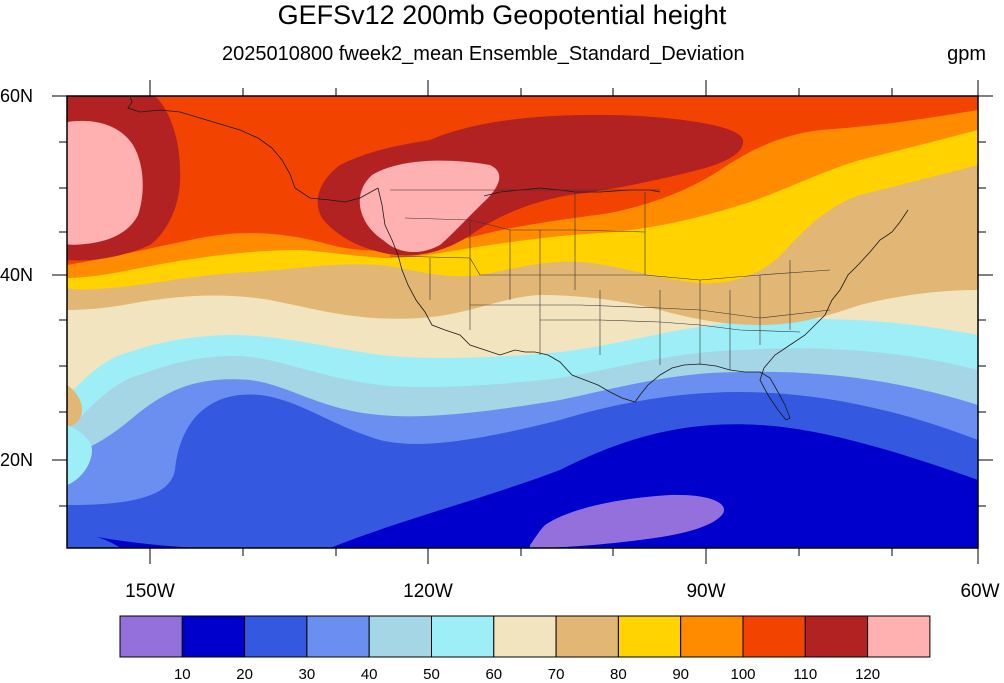 This screenshot has height=683, width=1004. I want to click on colorbar-label: 20, so click(244, 674).